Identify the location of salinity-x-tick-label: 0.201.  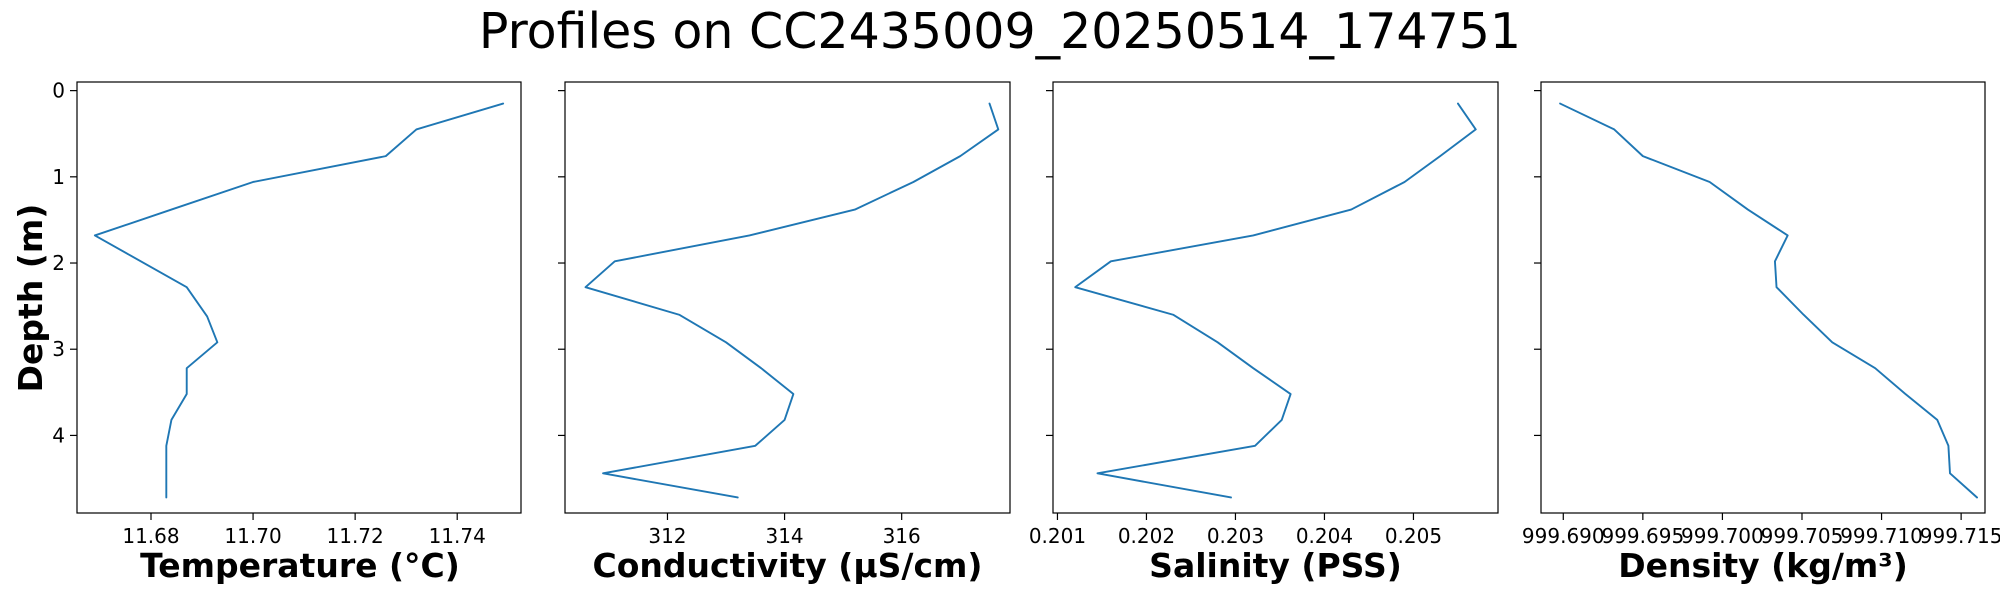
(1057, 536).